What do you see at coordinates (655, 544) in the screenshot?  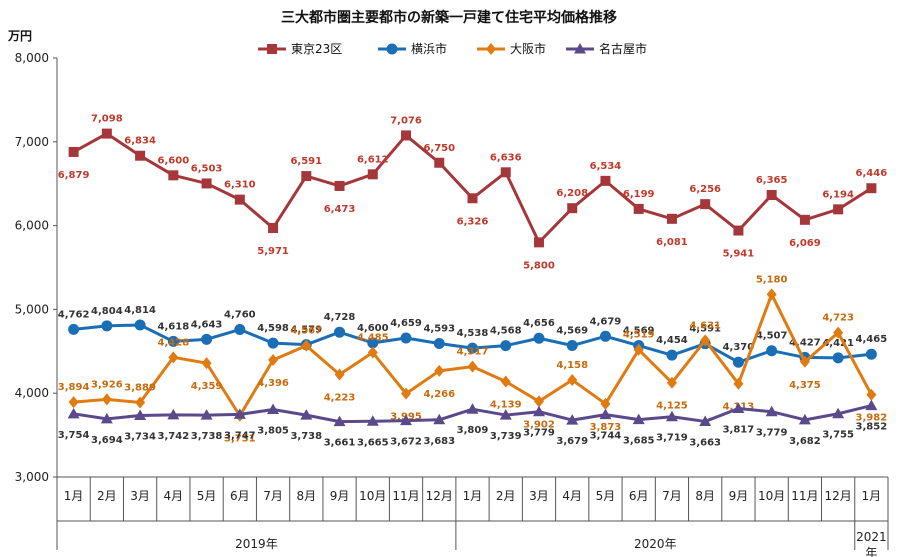 I see `year-label: 2020年` at bounding box center [655, 544].